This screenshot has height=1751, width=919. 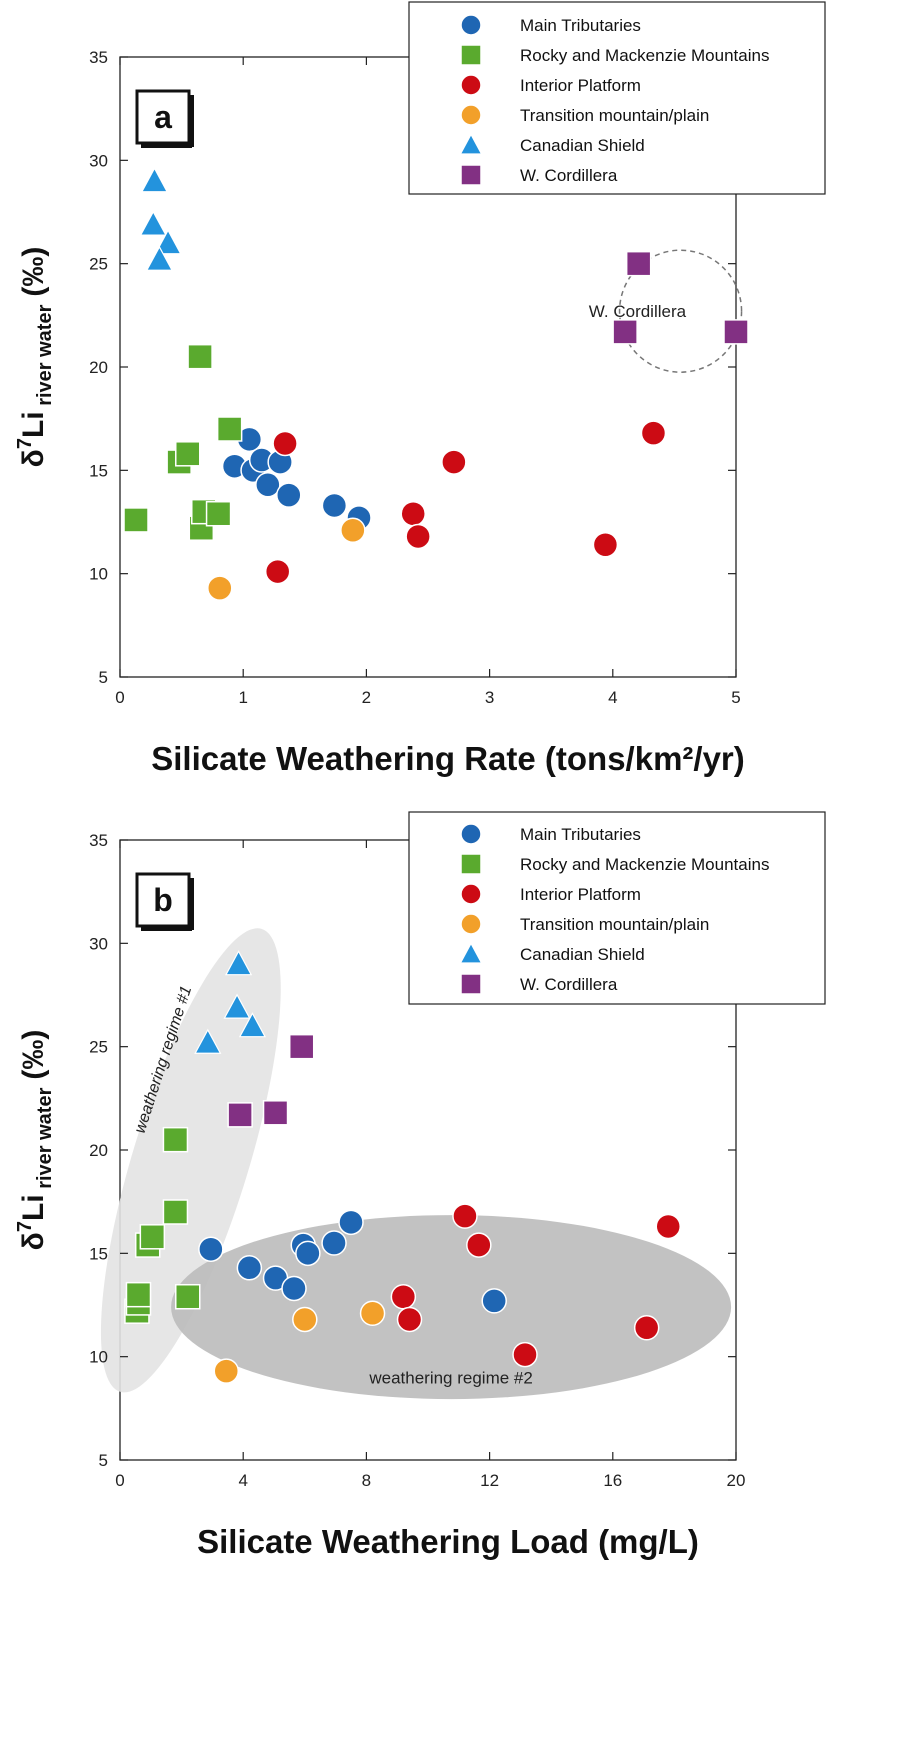 I want to click on annotation-w-cordillera: W. Cordillera, so click(x=638, y=311).